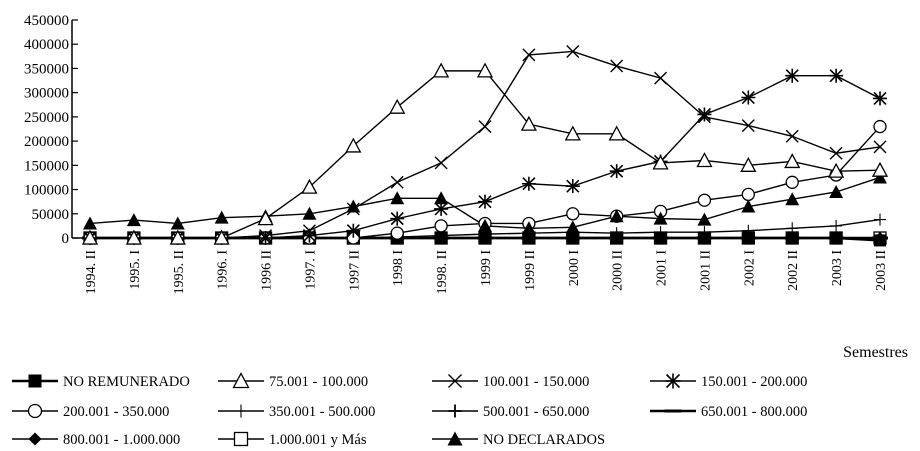  I want to click on x-tick-label: 2000 II, so click(618, 270).